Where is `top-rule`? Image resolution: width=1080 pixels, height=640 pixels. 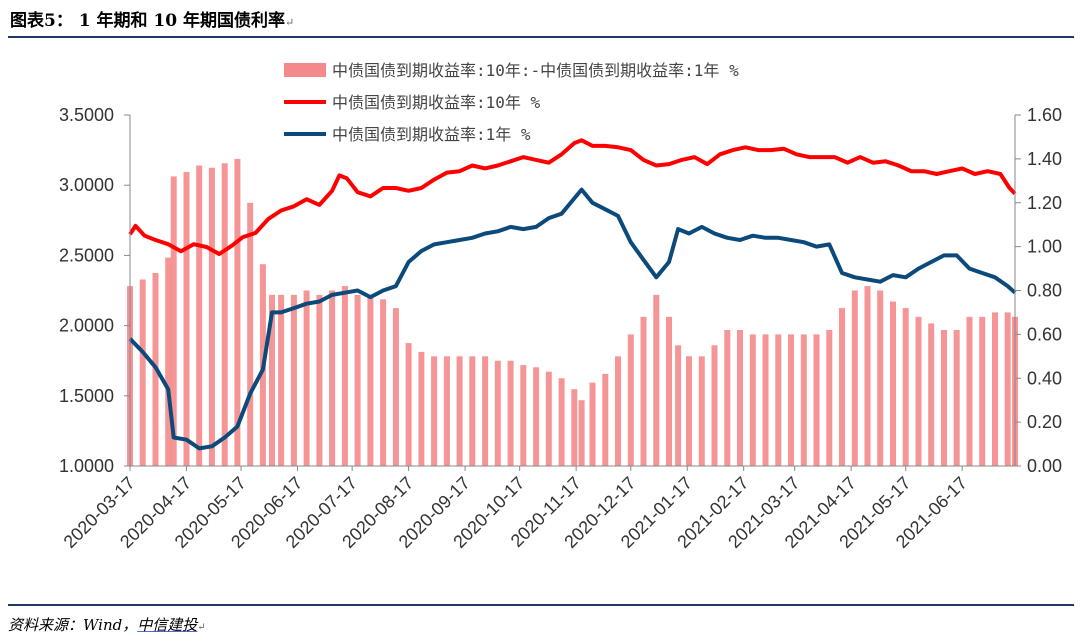 top-rule is located at coordinates (541, 37).